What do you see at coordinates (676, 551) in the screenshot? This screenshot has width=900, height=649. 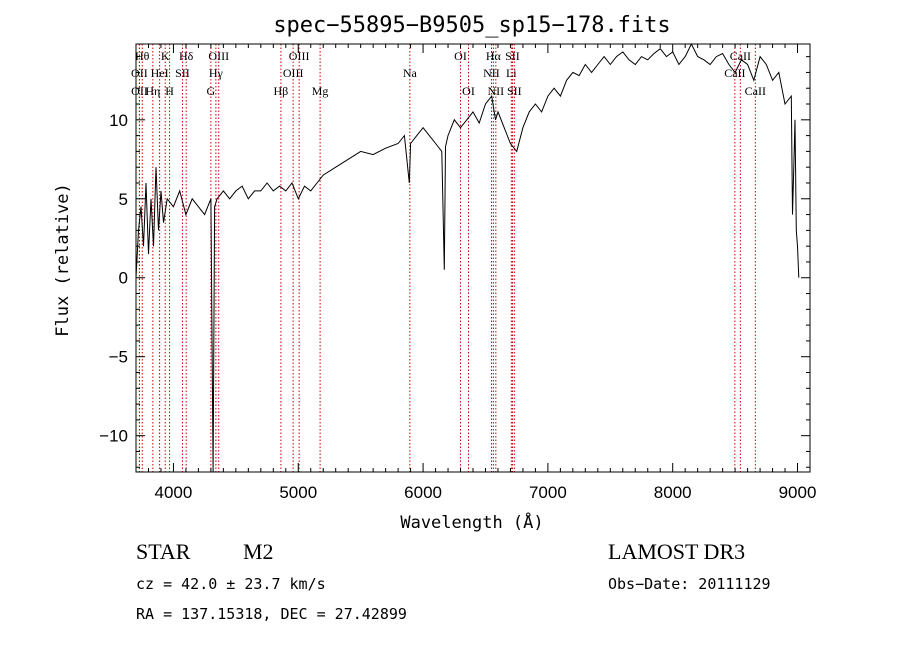 I see `survey-name: LAMOST DR3` at bounding box center [676, 551].